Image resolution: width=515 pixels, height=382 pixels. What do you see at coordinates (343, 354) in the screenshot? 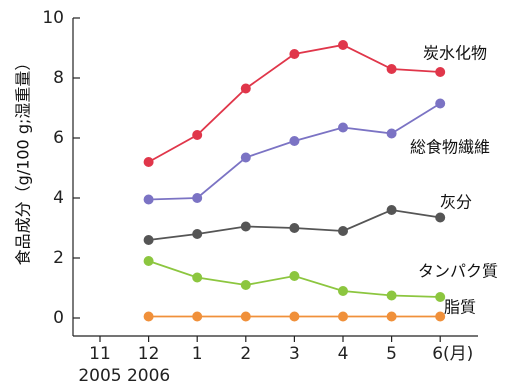
I see `x-tick-label: 4` at bounding box center [343, 354].